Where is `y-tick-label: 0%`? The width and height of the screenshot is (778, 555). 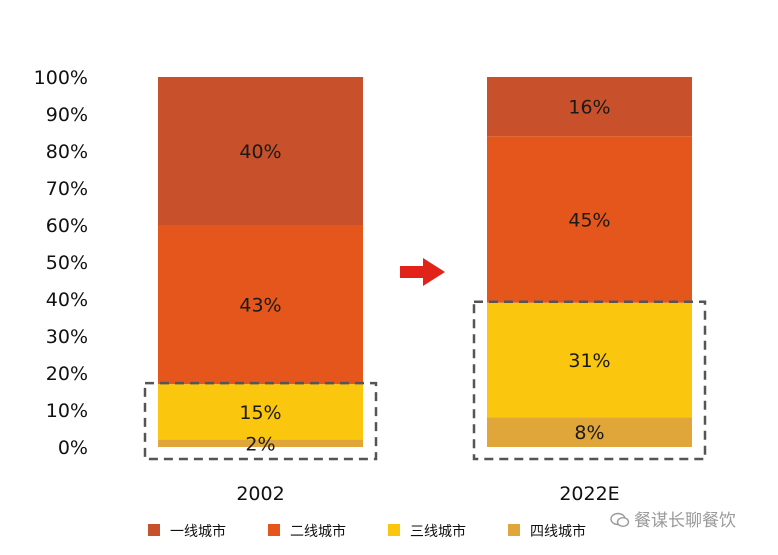
y-tick-label: 0% is located at coordinates (73, 448).